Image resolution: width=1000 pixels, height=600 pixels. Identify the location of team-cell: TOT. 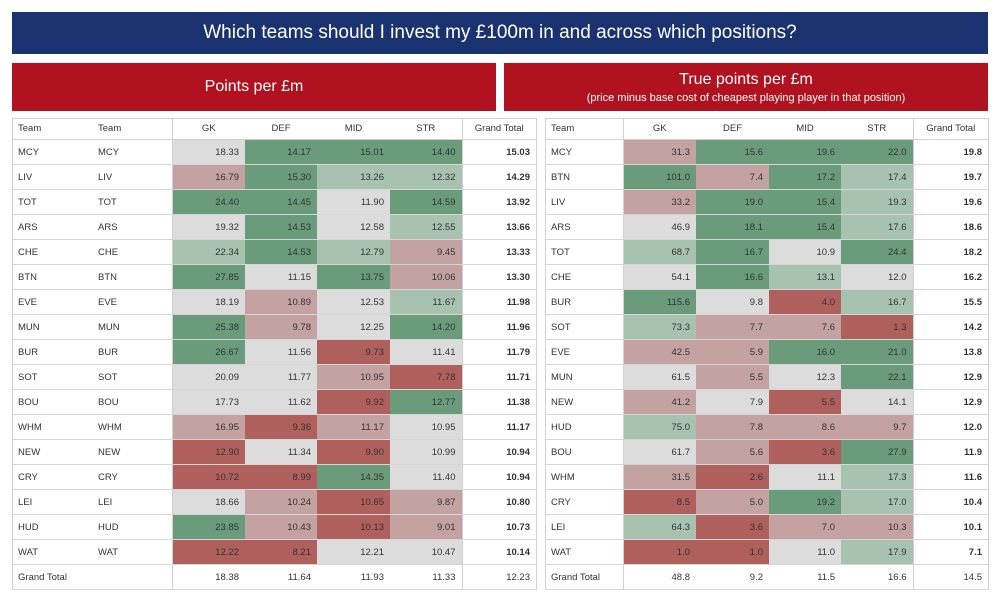
(584, 252).